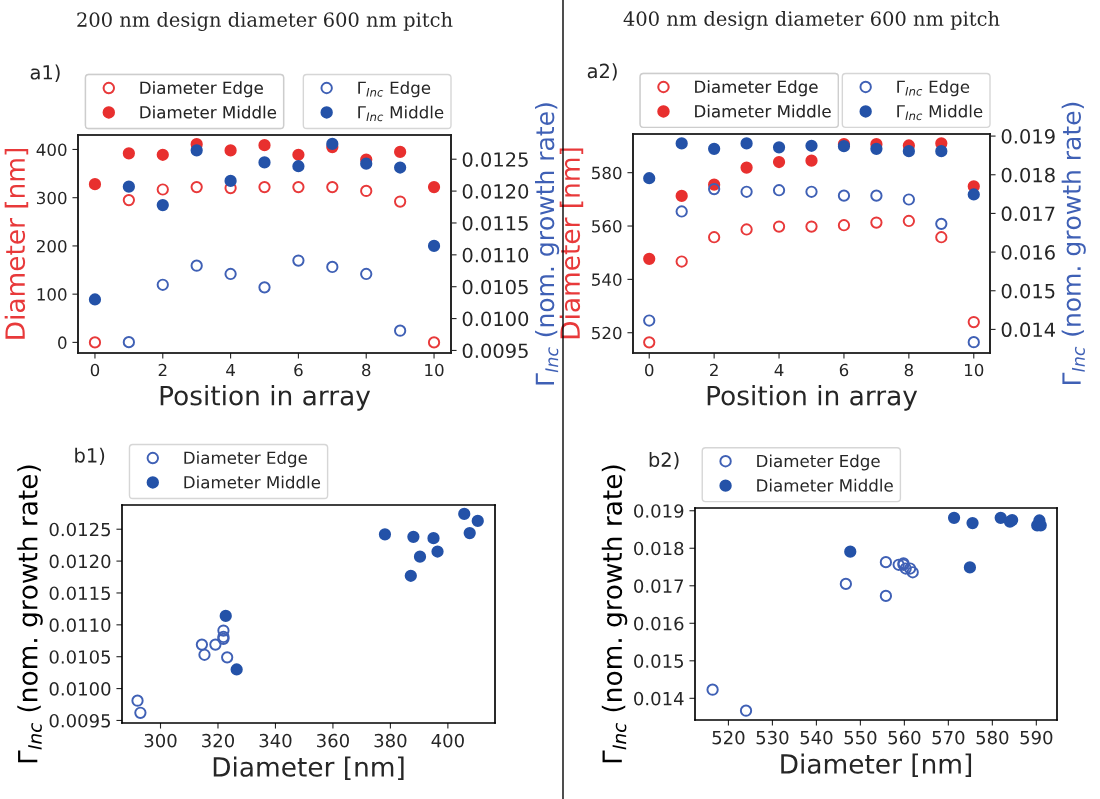 Image resolution: width=1100 pixels, height=799 pixels. Describe the element at coordinates (495, 191) in the screenshot. I see `y2-tick-label: 0.0120` at that location.